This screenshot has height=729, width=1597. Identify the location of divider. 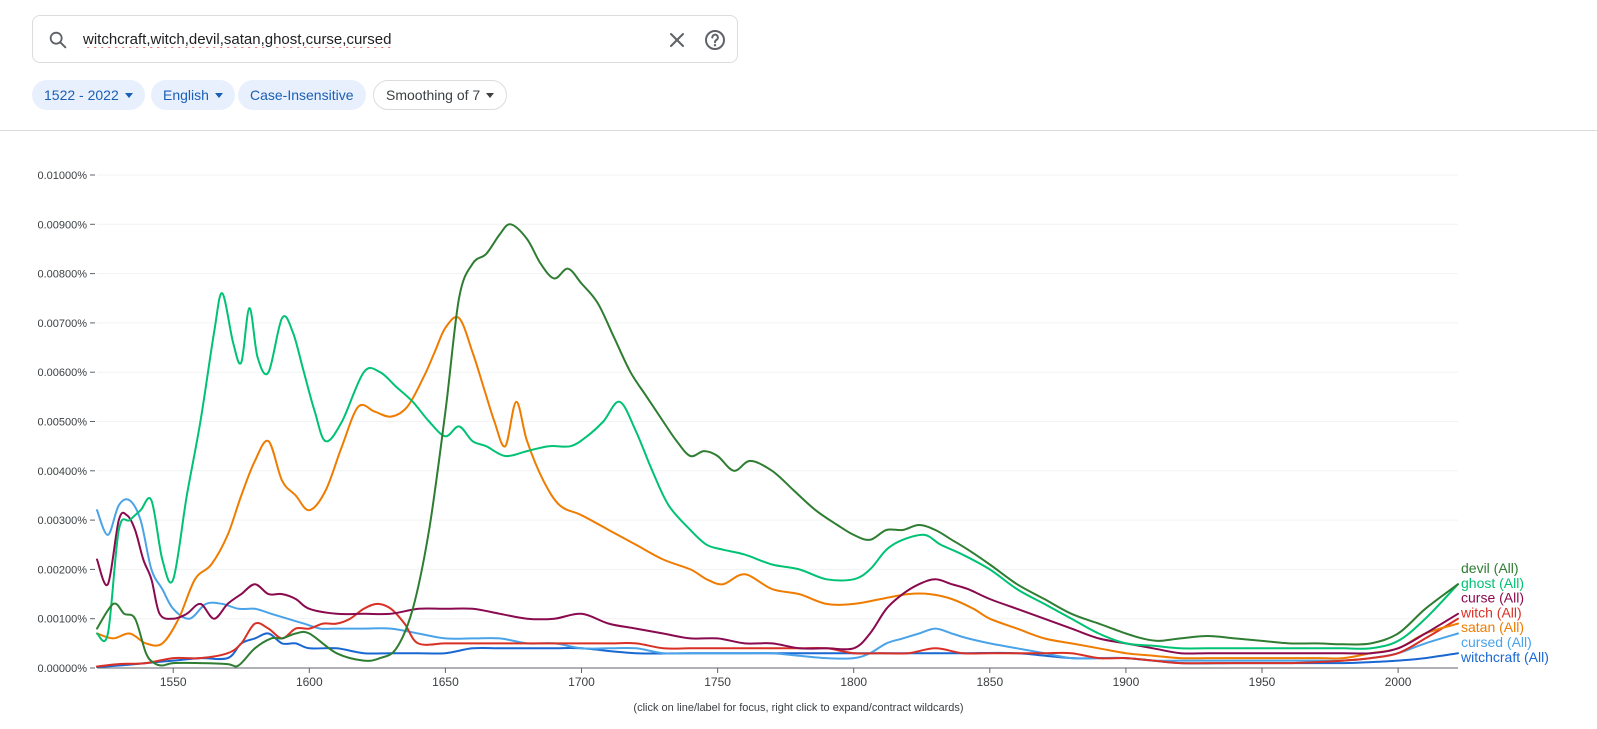
(798, 130).